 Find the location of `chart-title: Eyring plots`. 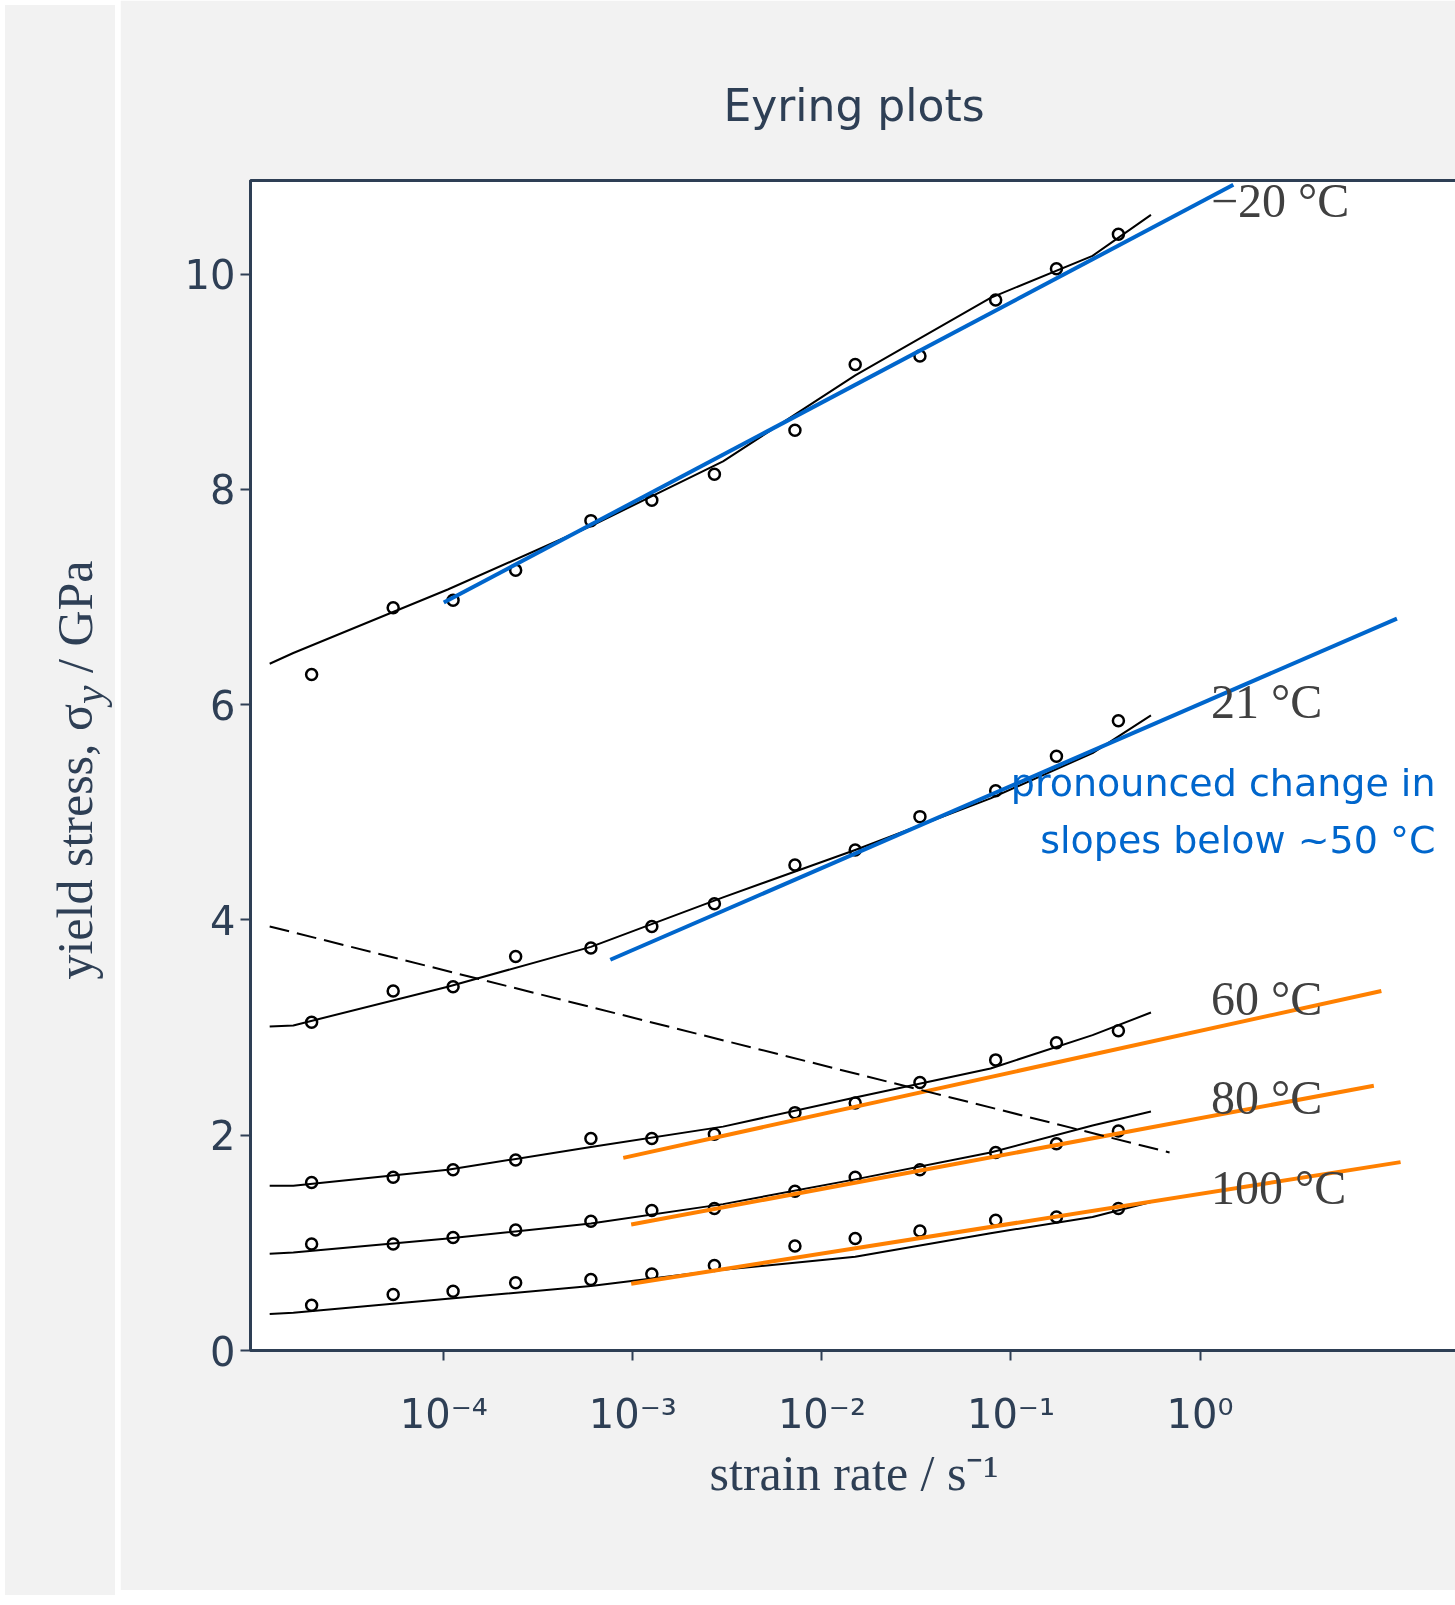

chart-title: Eyring plots is located at coordinates (854, 105).